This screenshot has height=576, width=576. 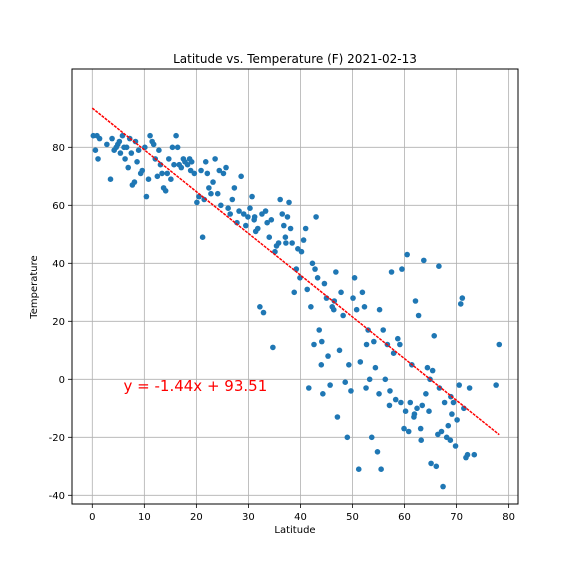 I want to click on y-tick-label: 60, so click(x=58, y=206).